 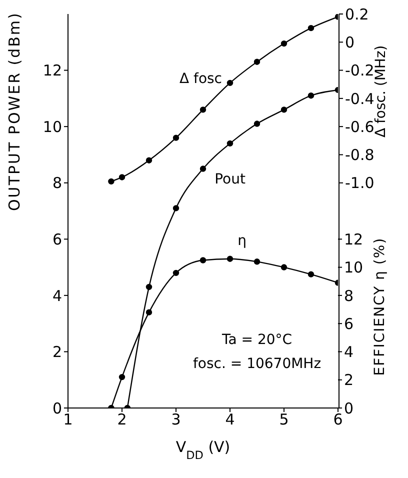 What do you see at coordinates (57, 408) in the screenshot?
I see `y-tick-label: 0` at bounding box center [57, 408].